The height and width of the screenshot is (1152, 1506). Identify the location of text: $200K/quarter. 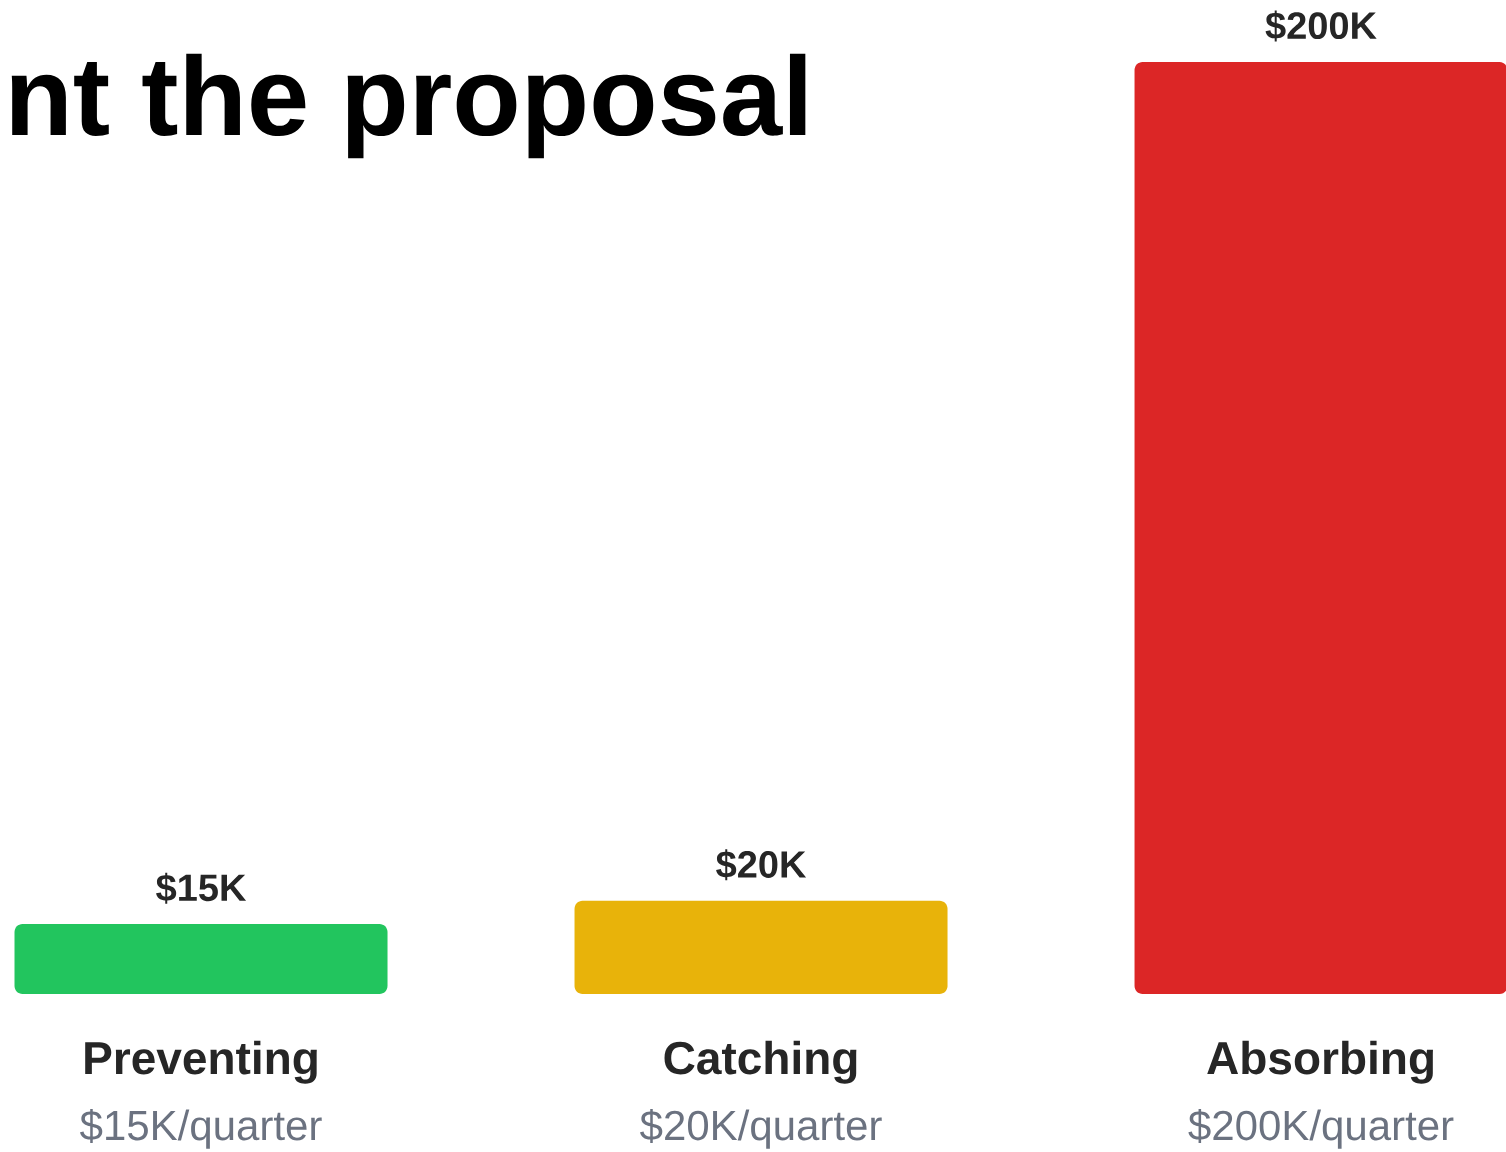
(1321, 1128).